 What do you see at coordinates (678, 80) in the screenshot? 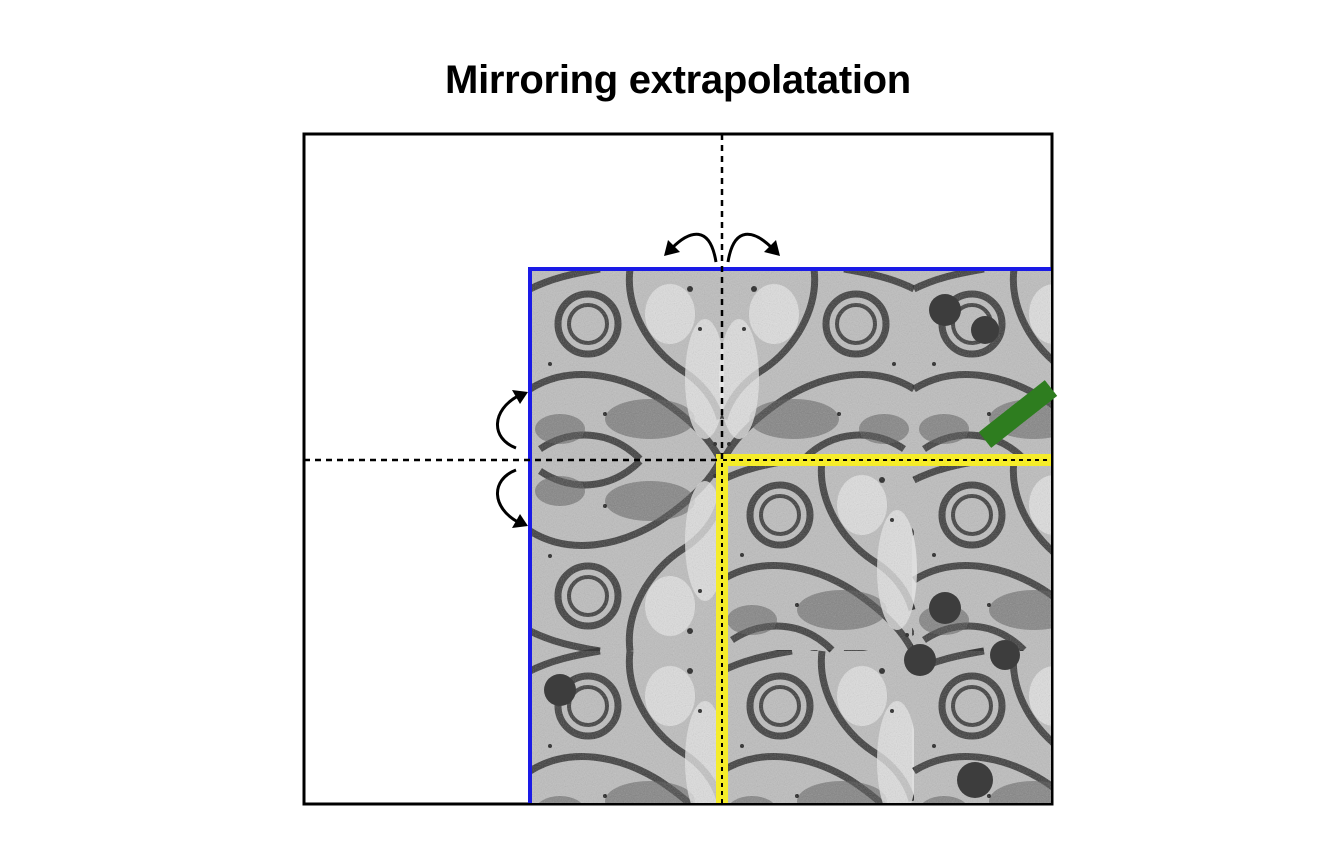
I see `figure-title: Mirroring extrapolatation` at bounding box center [678, 80].